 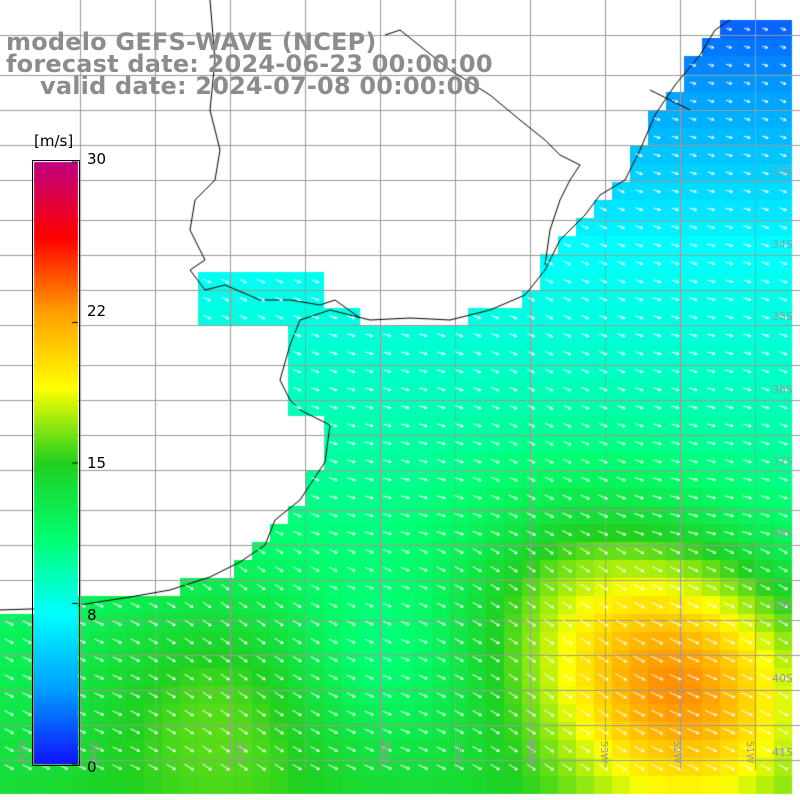 I want to click on colorbar-tick-30: 30, so click(x=97, y=159).